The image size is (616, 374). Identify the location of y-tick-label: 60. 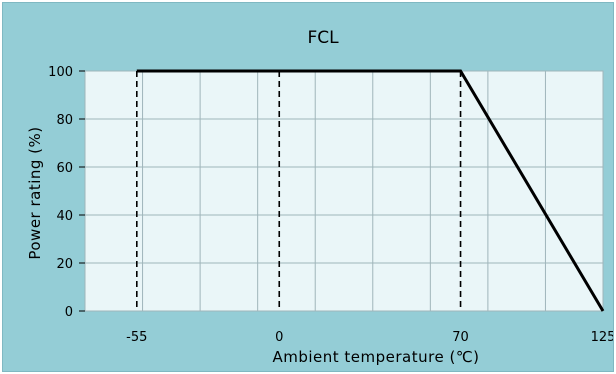
(64, 168).